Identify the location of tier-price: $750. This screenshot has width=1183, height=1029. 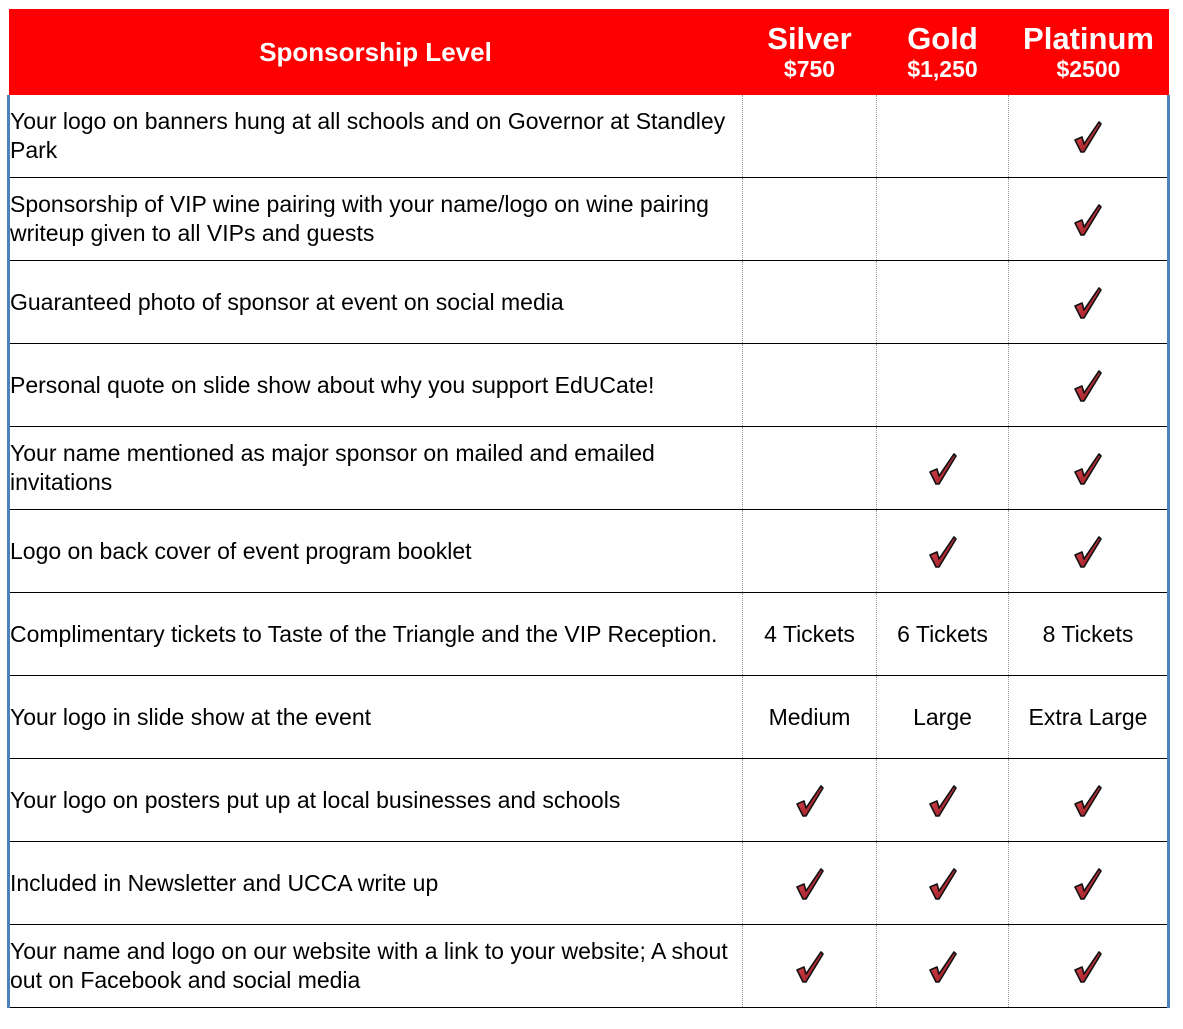
(809, 69).